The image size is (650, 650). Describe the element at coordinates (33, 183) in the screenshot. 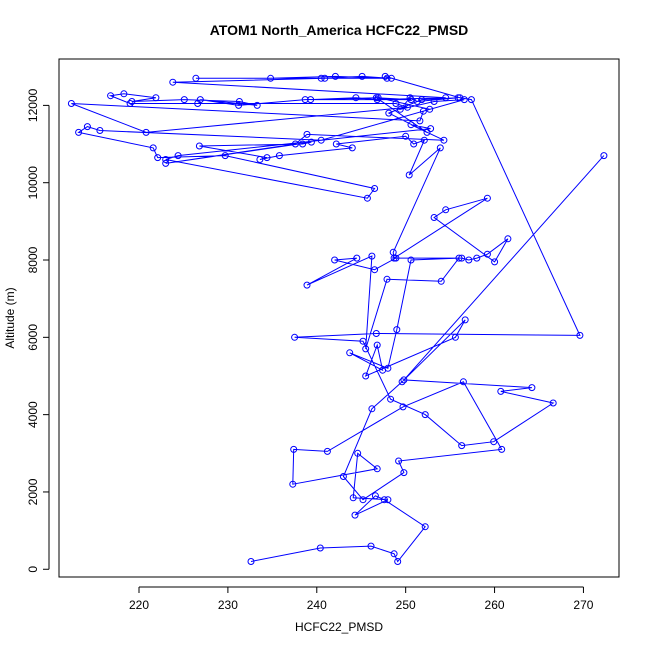

I see `y-tick-label: 10000` at that location.